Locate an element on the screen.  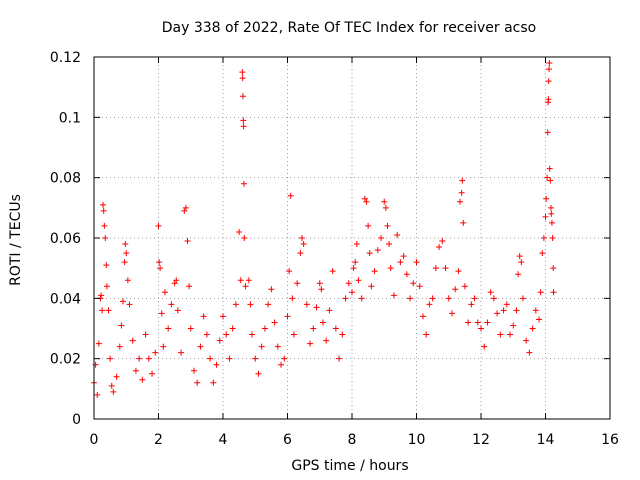
x-tick-label: 8 is located at coordinates (352, 440).